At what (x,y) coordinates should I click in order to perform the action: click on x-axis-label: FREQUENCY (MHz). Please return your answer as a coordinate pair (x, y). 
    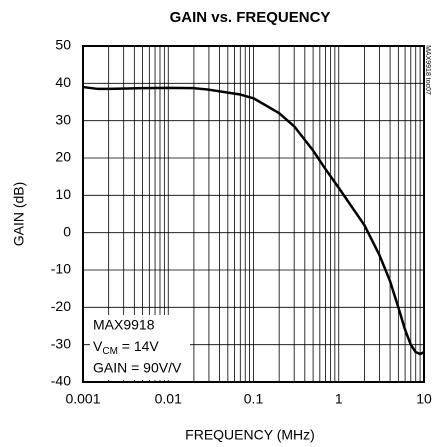
    Looking at the image, I should click on (250, 435).